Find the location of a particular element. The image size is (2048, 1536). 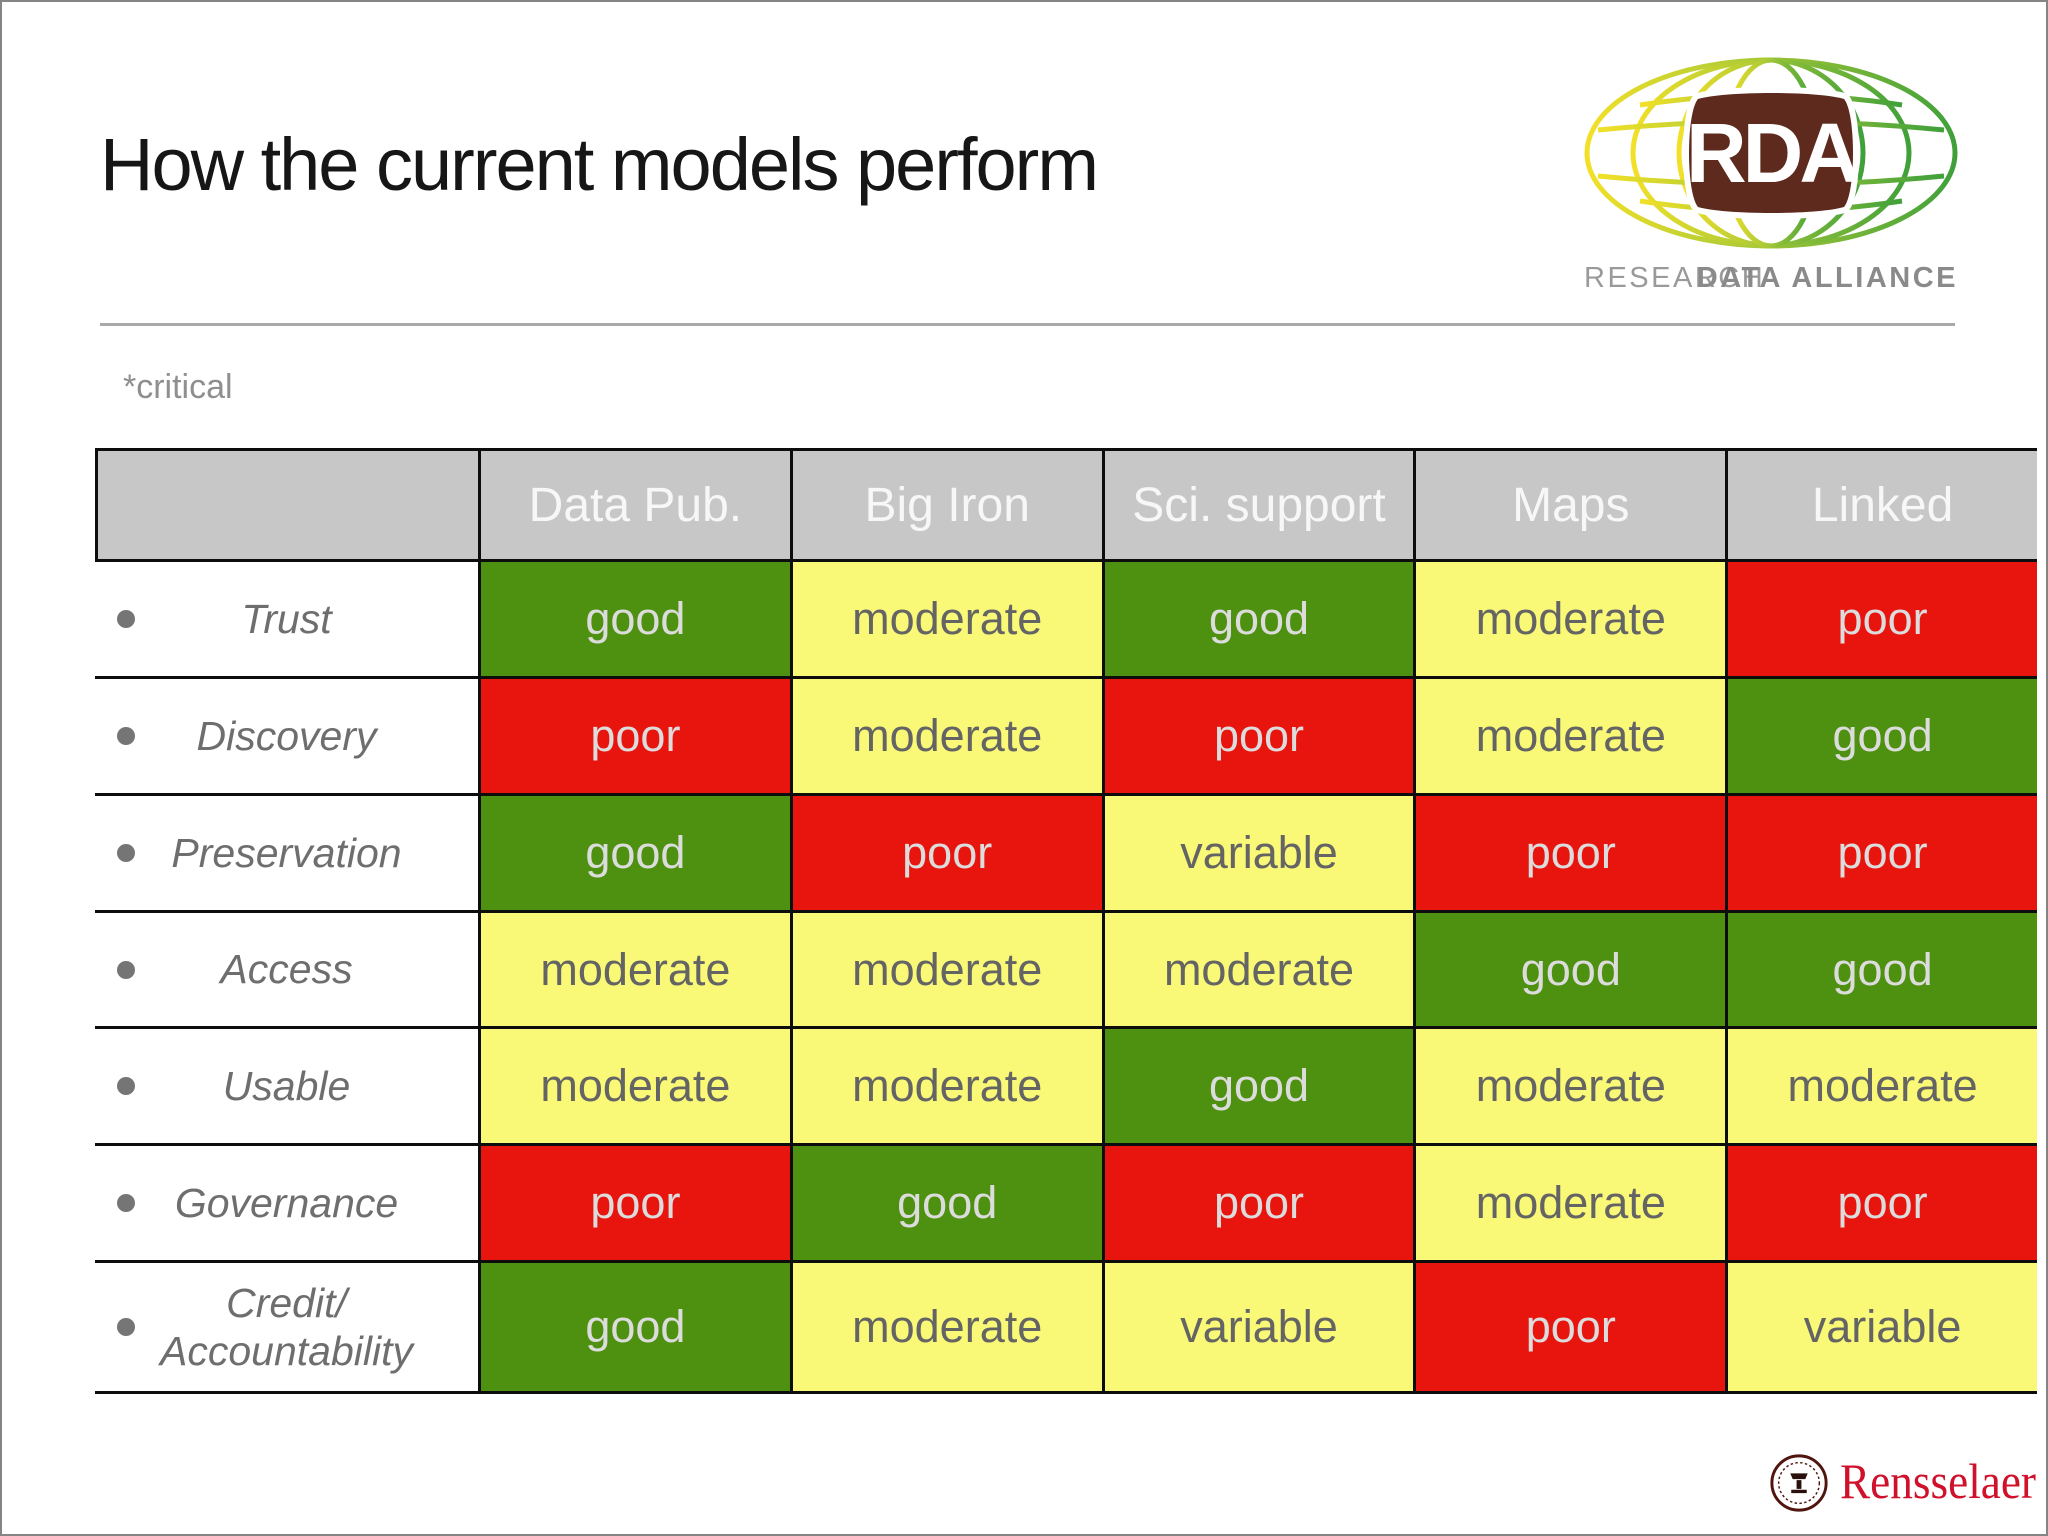

critical-note: *critical is located at coordinates (178, 387).